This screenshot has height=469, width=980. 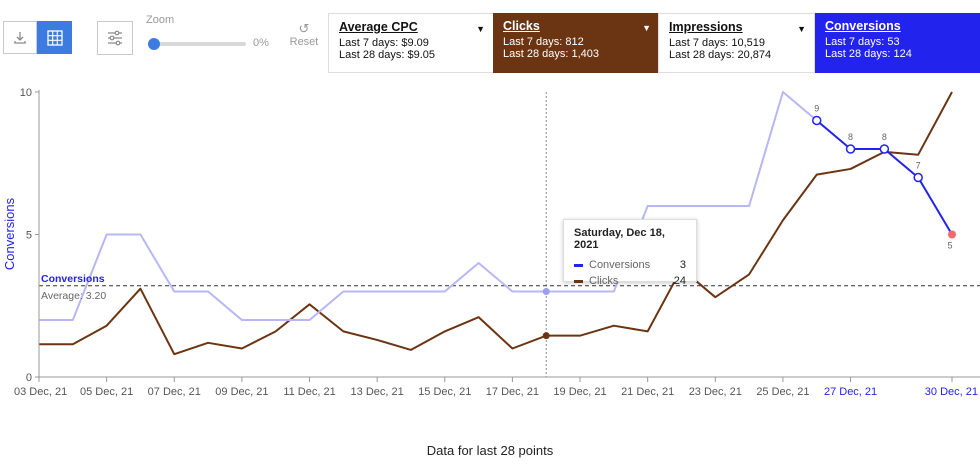 I want to click on tooltip-series-name: Clicks, so click(x=604, y=281).